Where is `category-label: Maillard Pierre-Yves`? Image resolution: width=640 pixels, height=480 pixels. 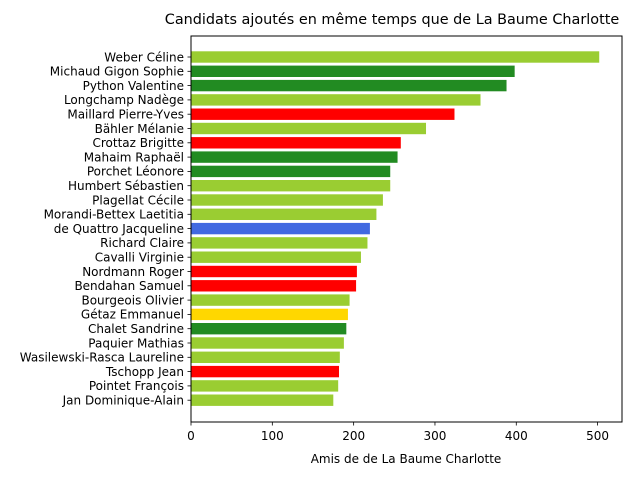 category-label: Maillard Pierre-Yves is located at coordinates (125, 115).